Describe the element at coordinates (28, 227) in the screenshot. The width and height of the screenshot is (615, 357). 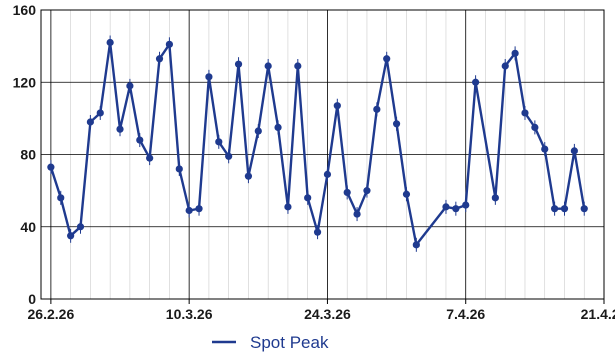
I see `y-tick-label: 40` at that location.